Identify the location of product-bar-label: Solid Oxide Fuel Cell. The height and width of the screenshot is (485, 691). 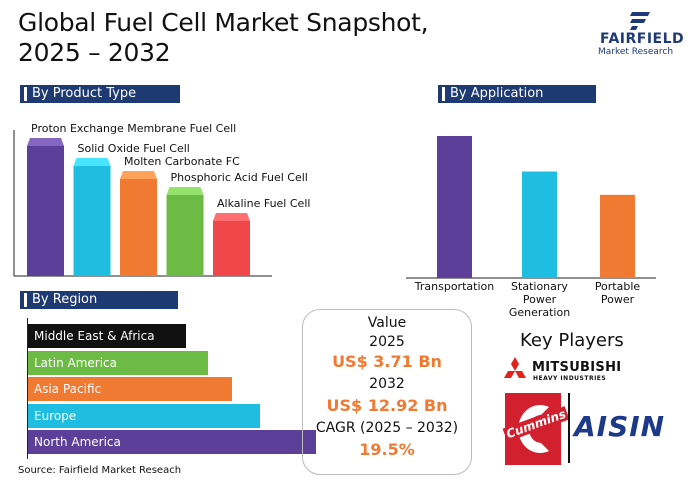
(133, 148).